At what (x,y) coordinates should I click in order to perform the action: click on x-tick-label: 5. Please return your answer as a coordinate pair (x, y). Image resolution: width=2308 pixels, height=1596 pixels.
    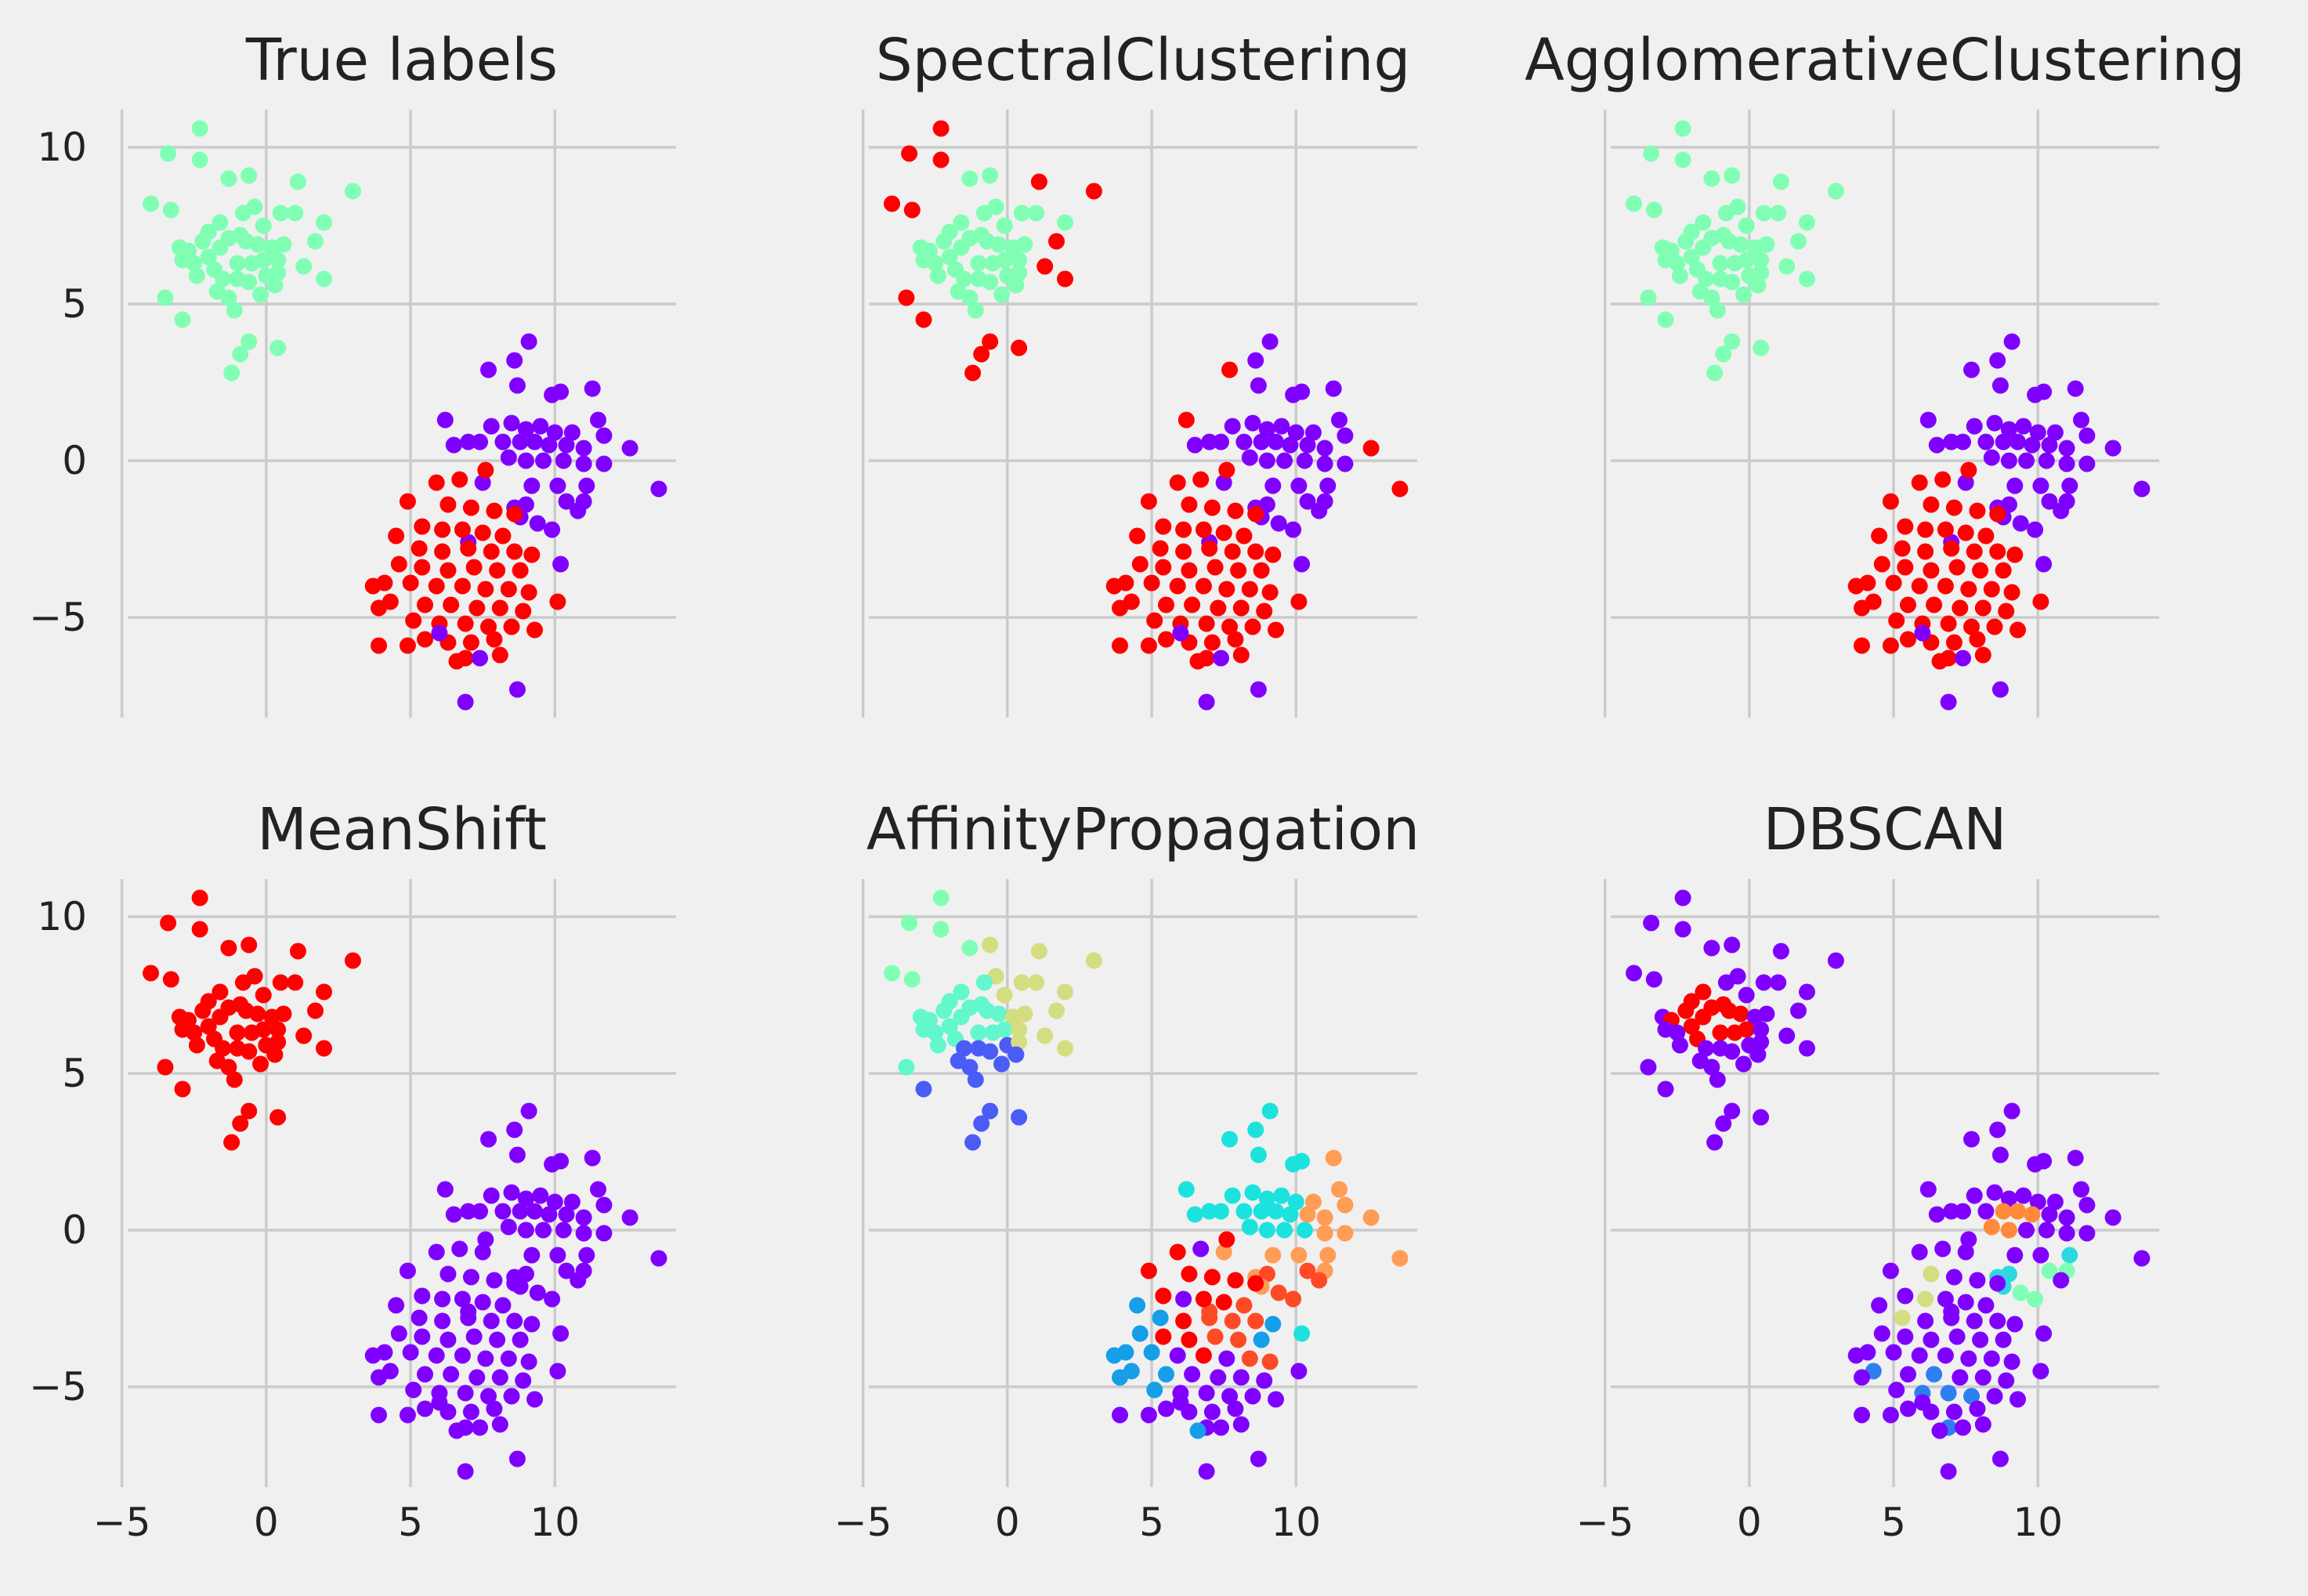
    Looking at the image, I should click on (410, 1523).